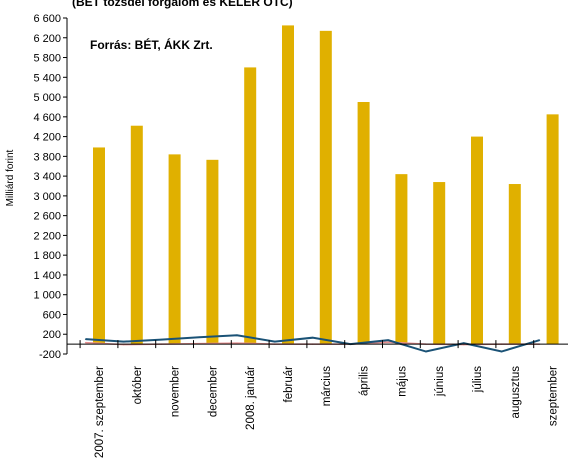  What do you see at coordinates (47, 236) in the screenshot?
I see `y-tick-label: 2 200` at bounding box center [47, 236].